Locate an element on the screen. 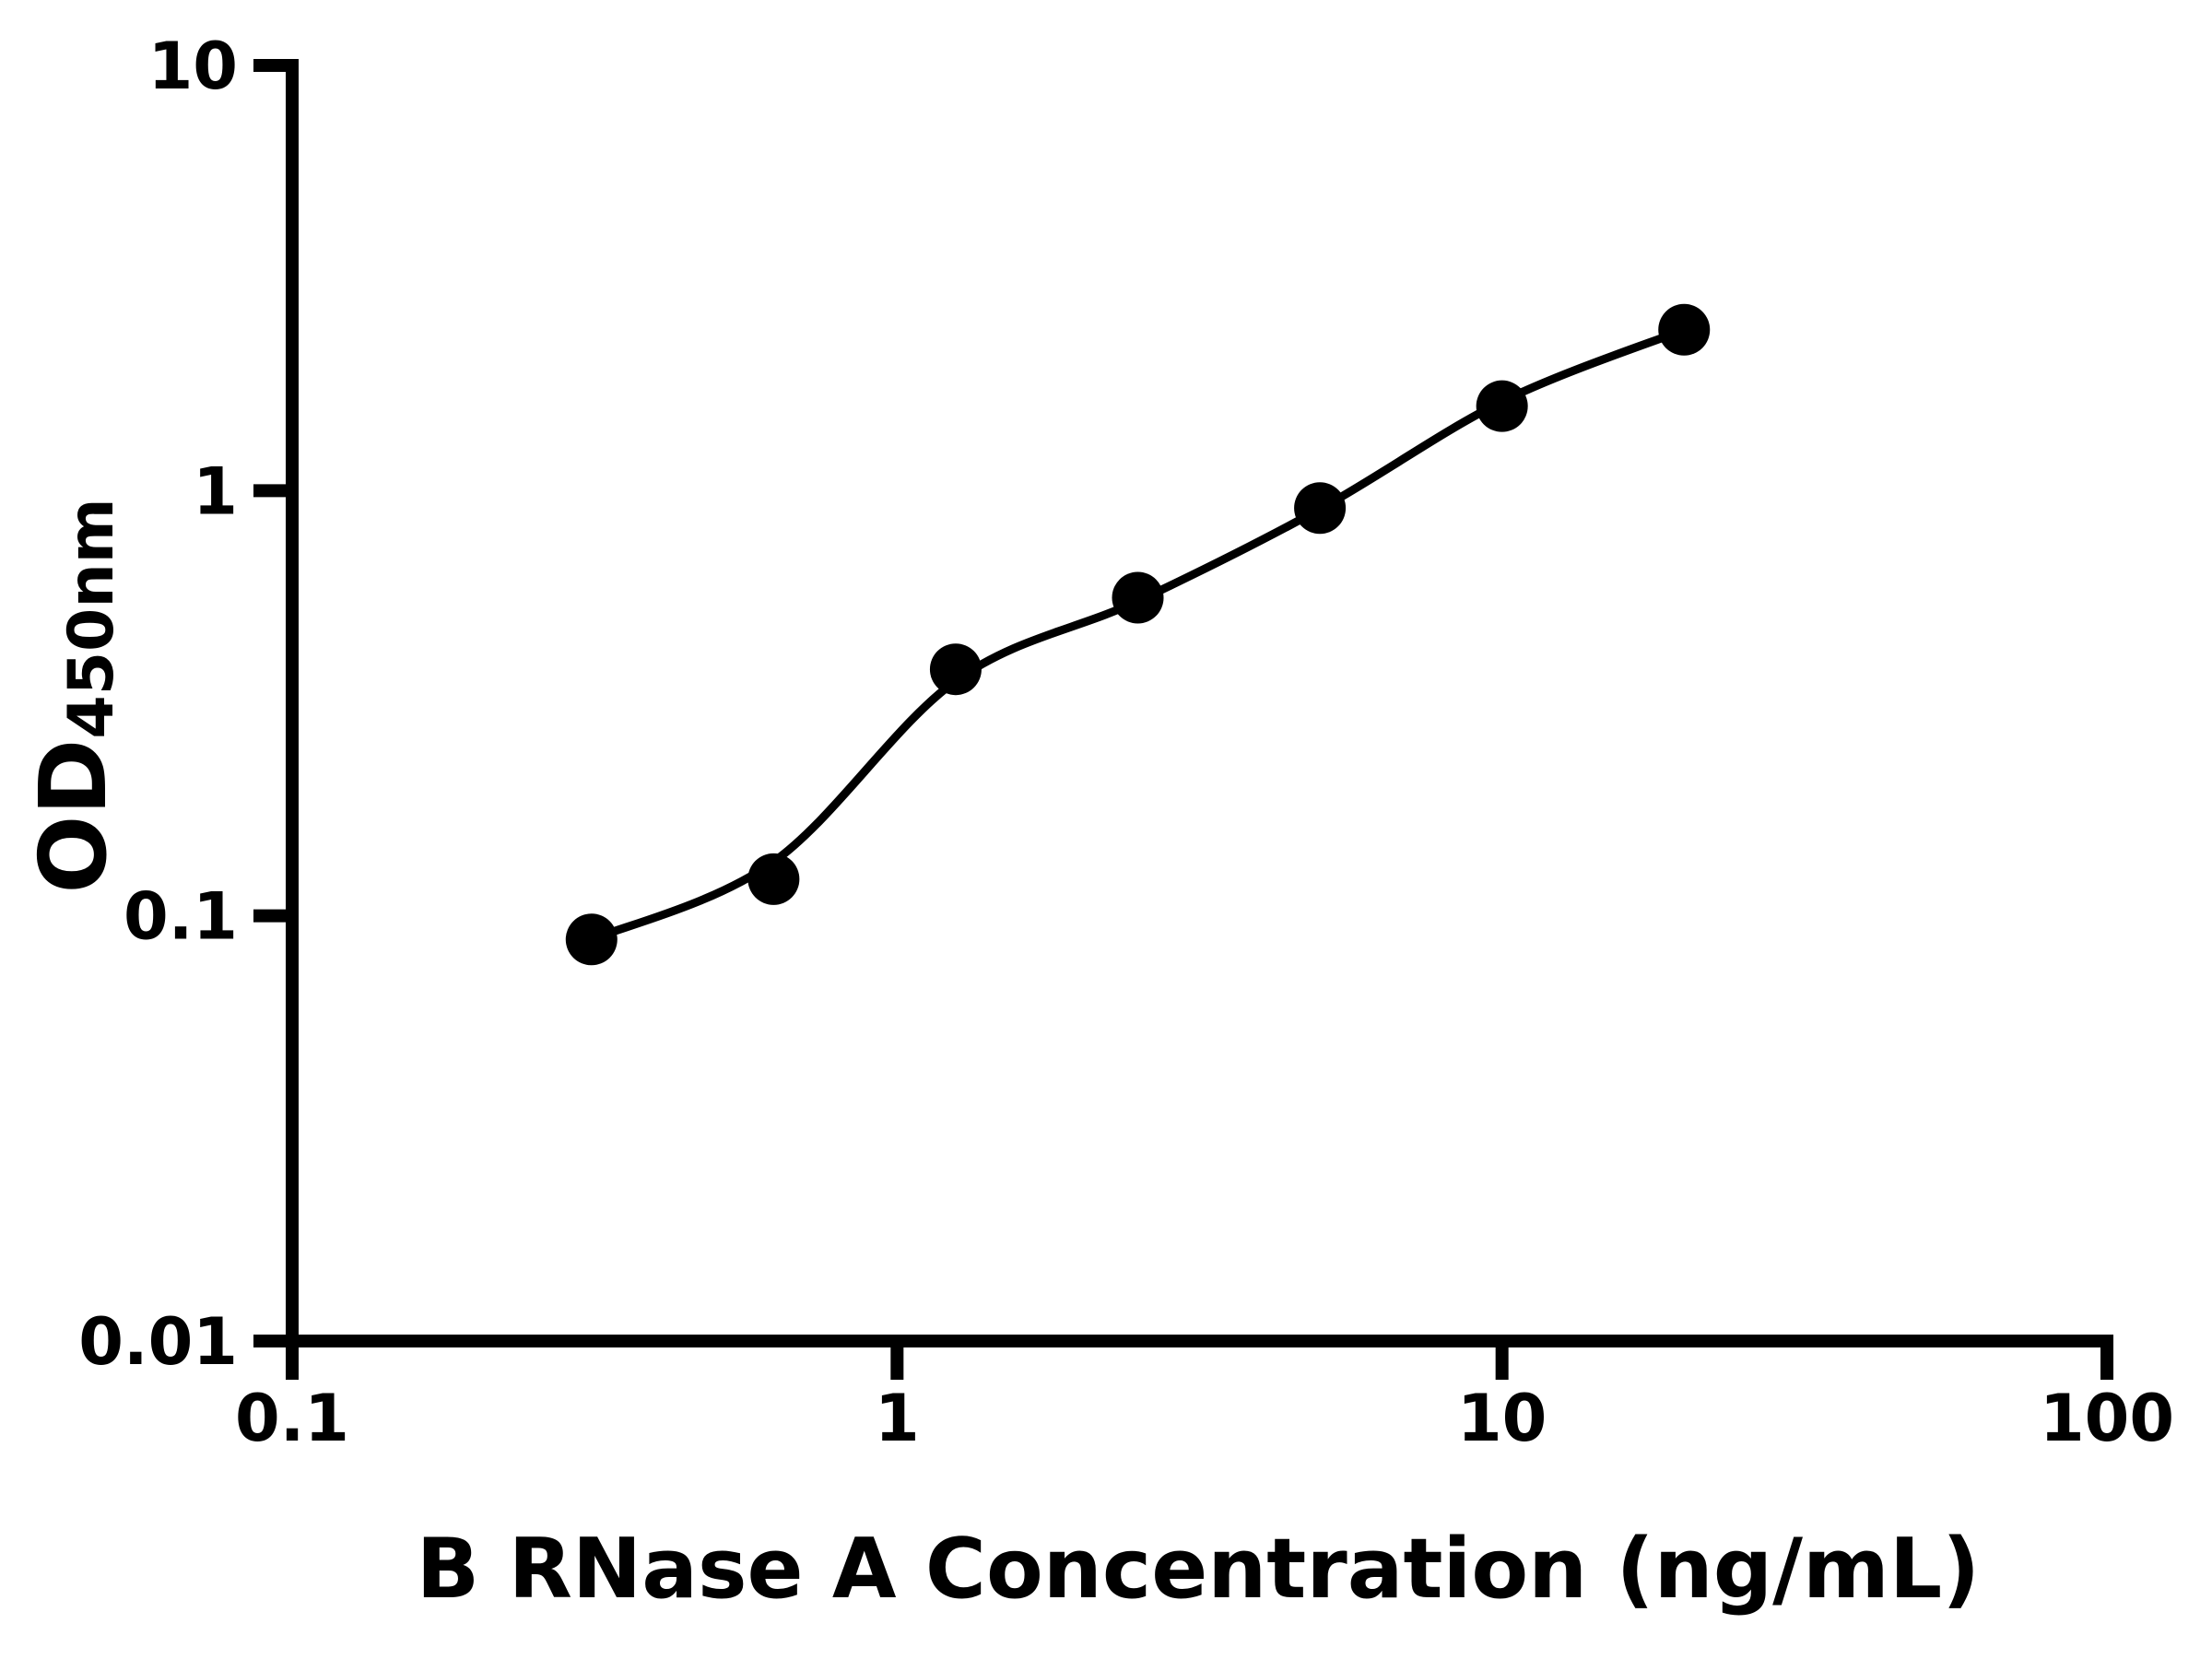 This screenshot has width=2212, height=1659. y-axis-title: OD450nm is located at coordinates (73, 695).